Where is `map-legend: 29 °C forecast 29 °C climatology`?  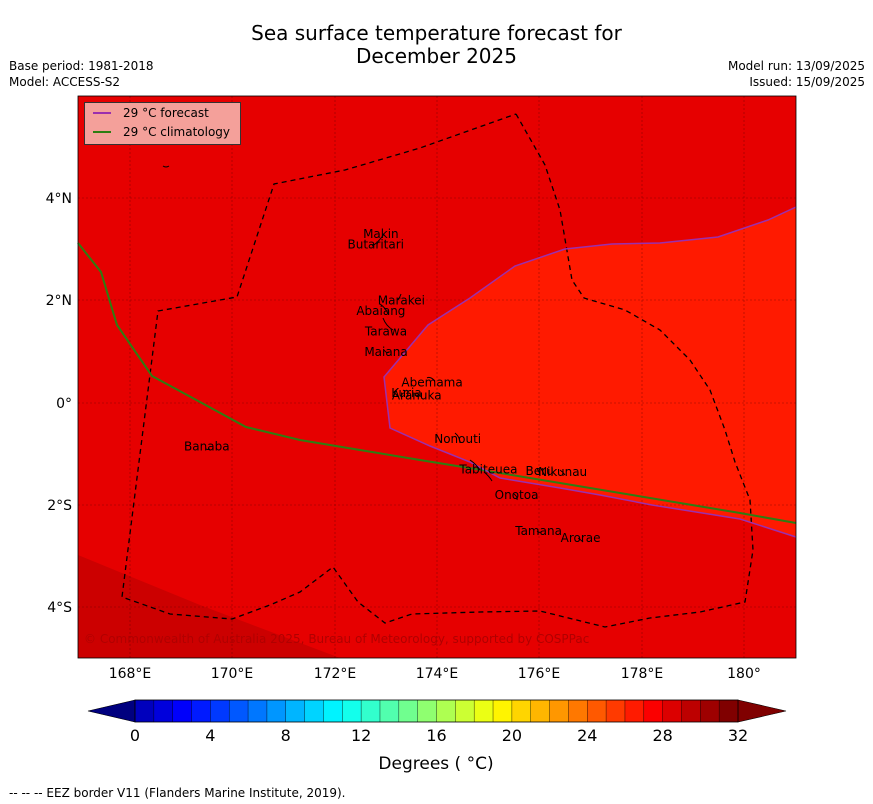 map-legend: 29 °C forecast 29 °C climatology is located at coordinates (162, 123).